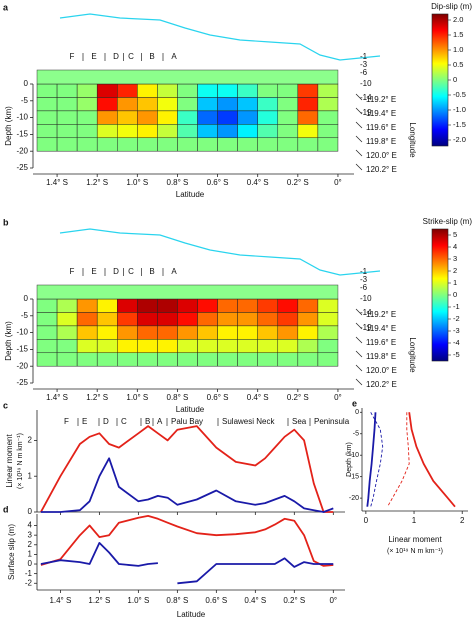  I want to click on depth-contour-label: -1, so click(364, 56).